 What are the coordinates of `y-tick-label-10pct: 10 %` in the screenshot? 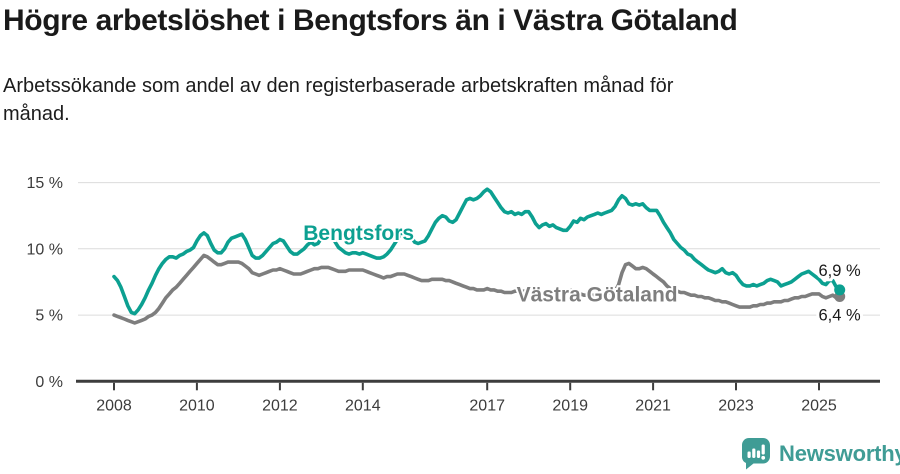 It's located at (45, 249).